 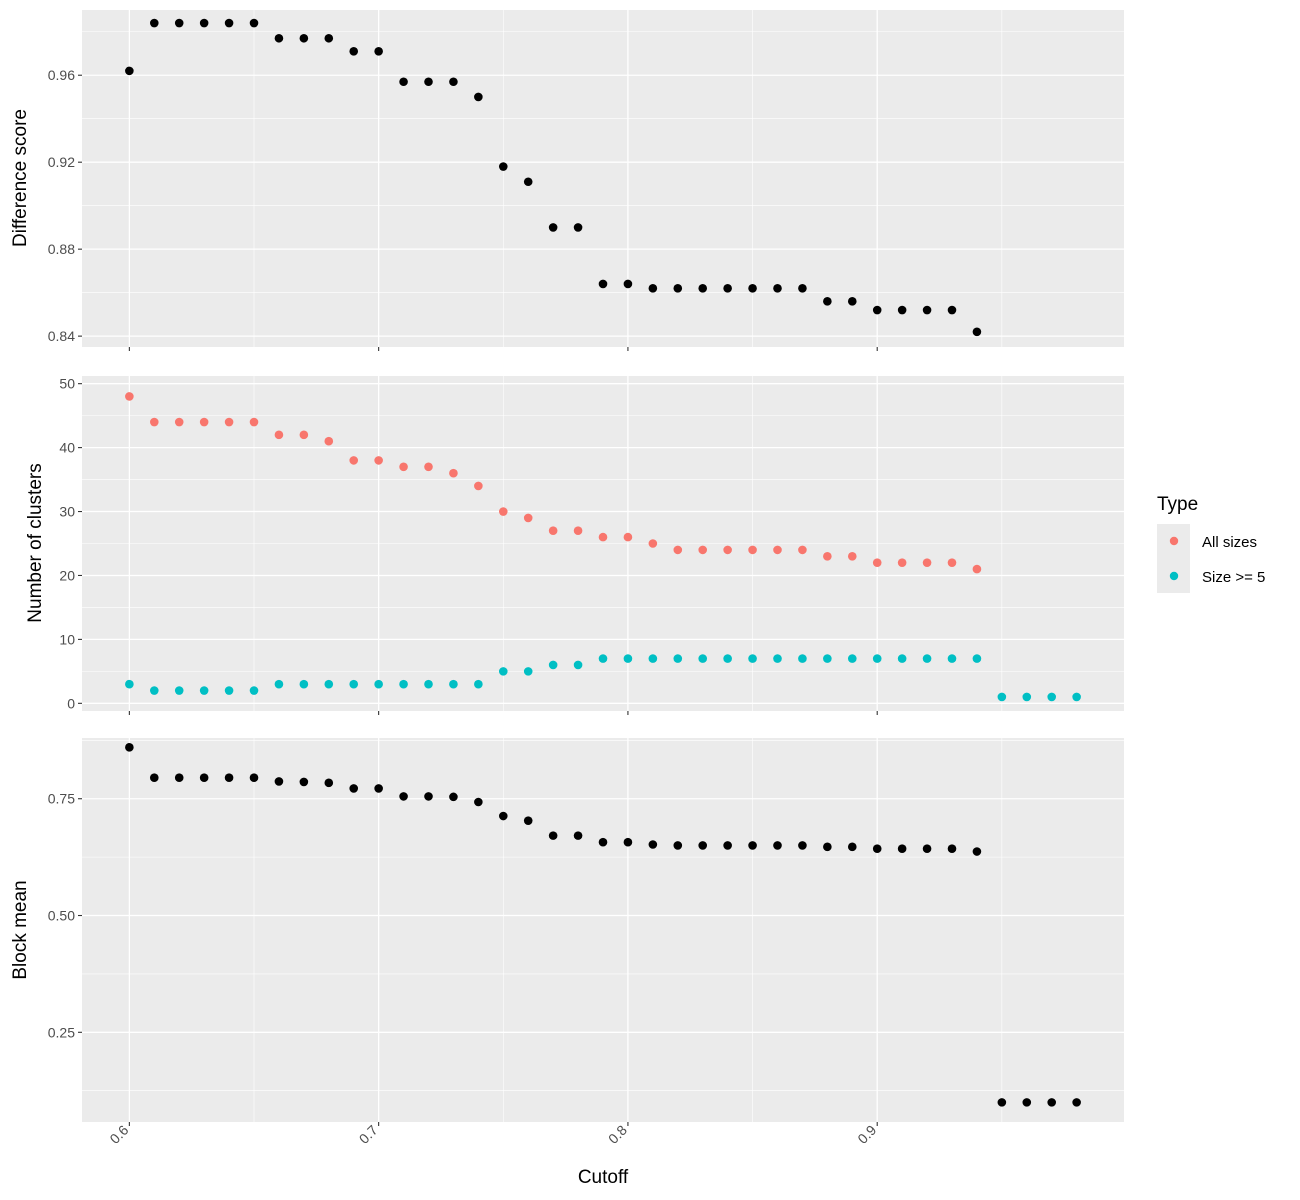 I want to click on y-tick-label-0: 0, so click(x=71, y=703).